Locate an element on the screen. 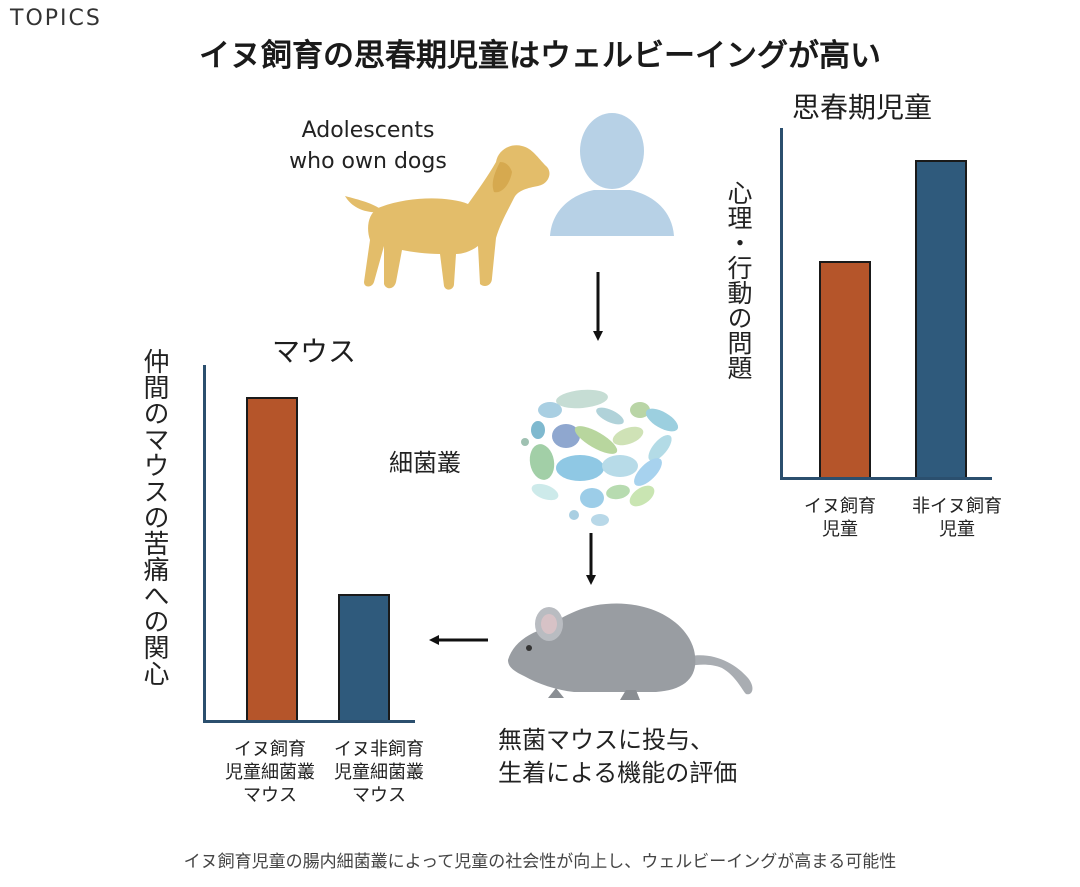  chart-children-ylabel: 心理・行動の問題 is located at coordinates (738, 280).